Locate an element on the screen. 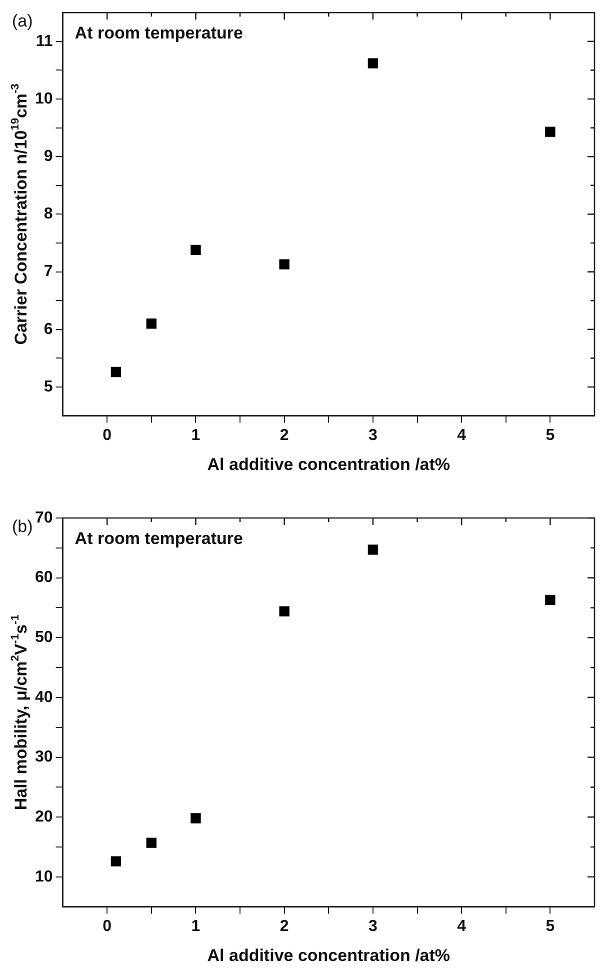 The height and width of the screenshot is (969, 602). y-tick-label: 60 is located at coordinates (44, 577).